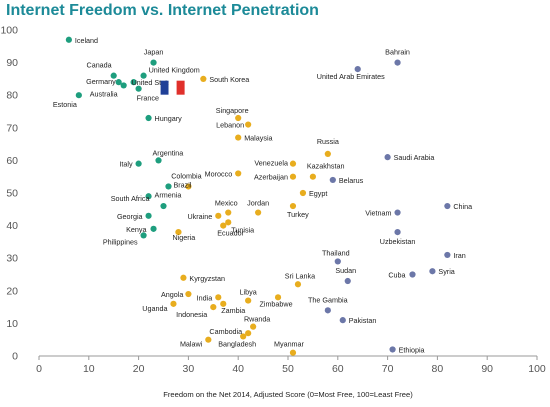  I want to click on point-malawi, so click(208, 339).